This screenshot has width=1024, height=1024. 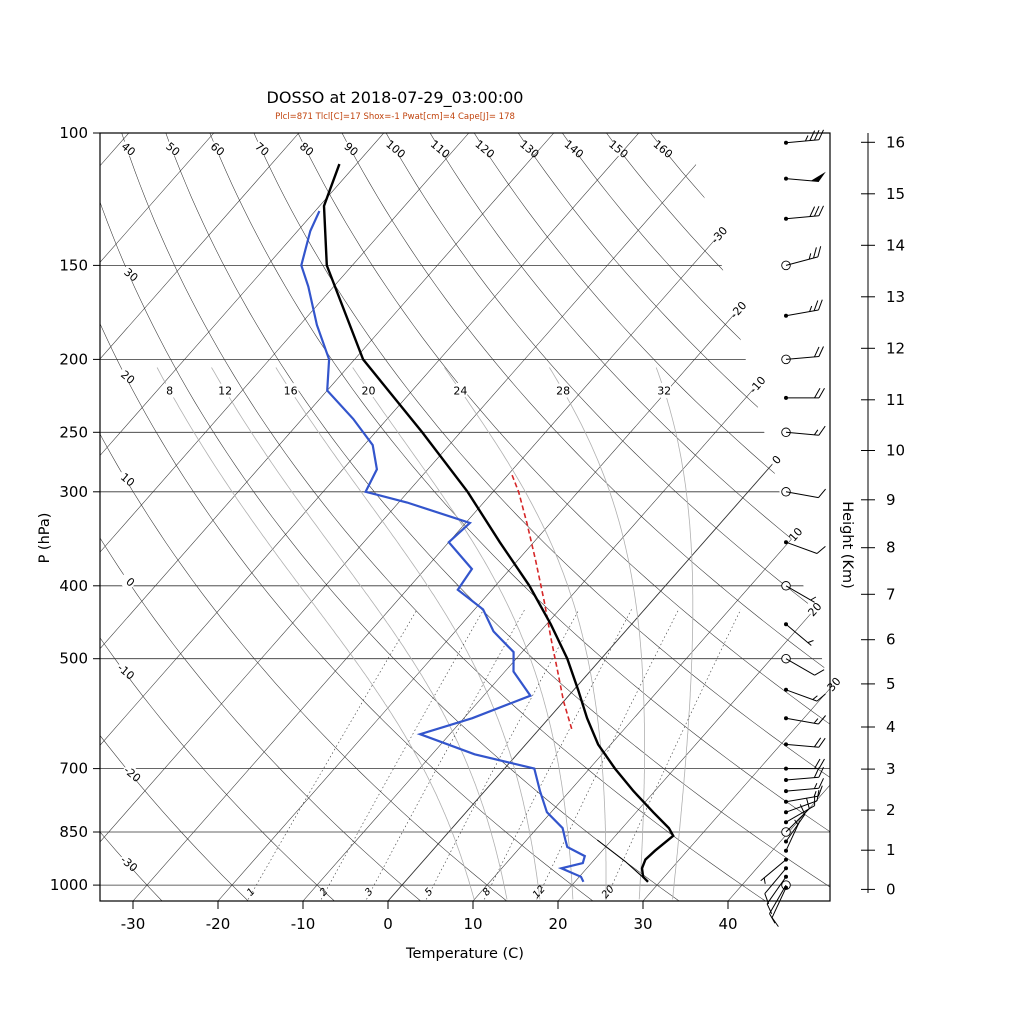 What do you see at coordinates (261, 149) in the screenshot?
I see `svg-text: 70` at bounding box center [261, 149].